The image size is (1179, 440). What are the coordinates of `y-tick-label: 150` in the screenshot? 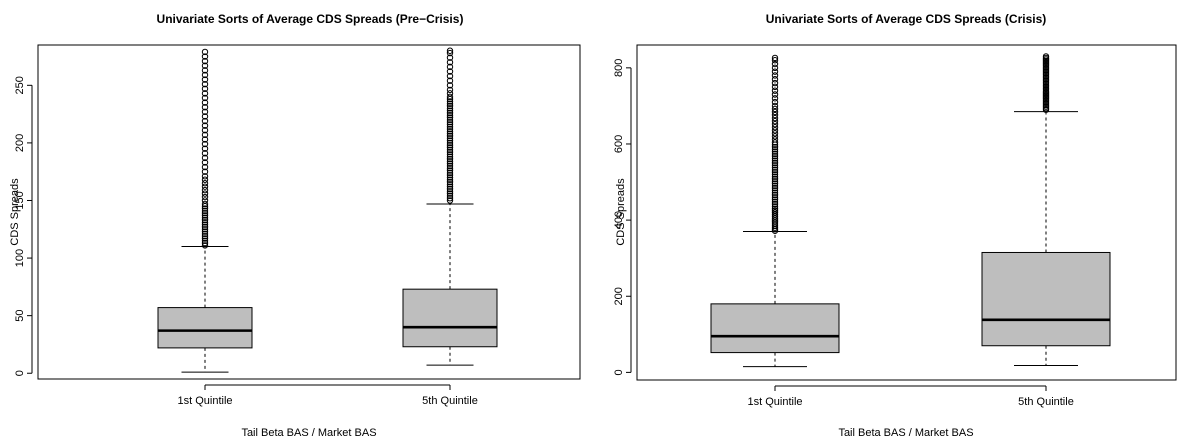 It's located at (20, 200).